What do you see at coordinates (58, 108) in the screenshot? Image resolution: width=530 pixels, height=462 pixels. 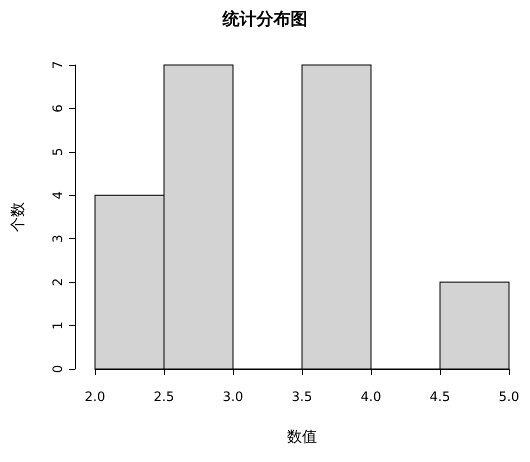 I see `y-tick-label: 6` at bounding box center [58, 108].